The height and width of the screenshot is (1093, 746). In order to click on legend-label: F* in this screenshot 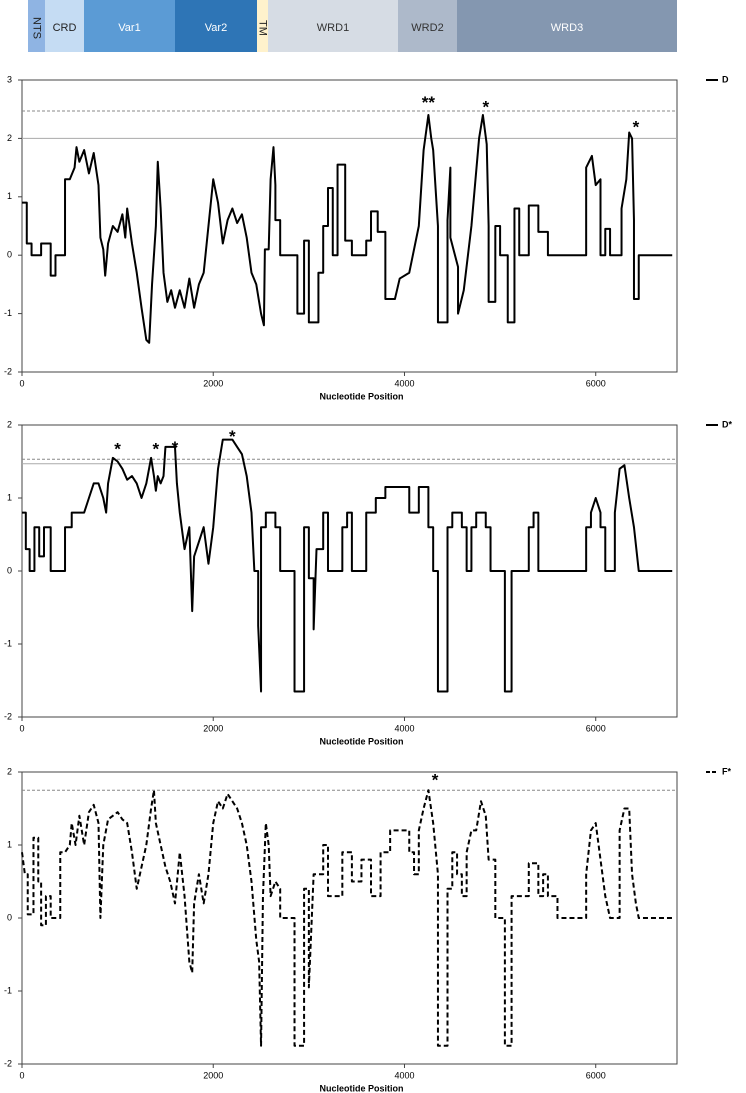, I will do `click(726, 771)`.